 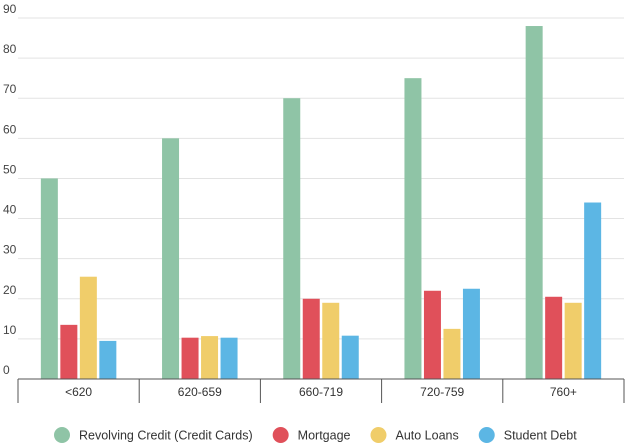 I want to click on x-category-label: <620, so click(x=78, y=392).